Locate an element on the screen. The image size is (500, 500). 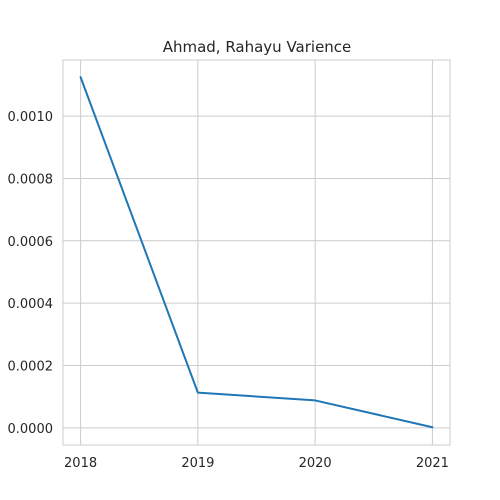
x-axis-ticks: 2018 2019 2020 2021 is located at coordinates (256, 463).